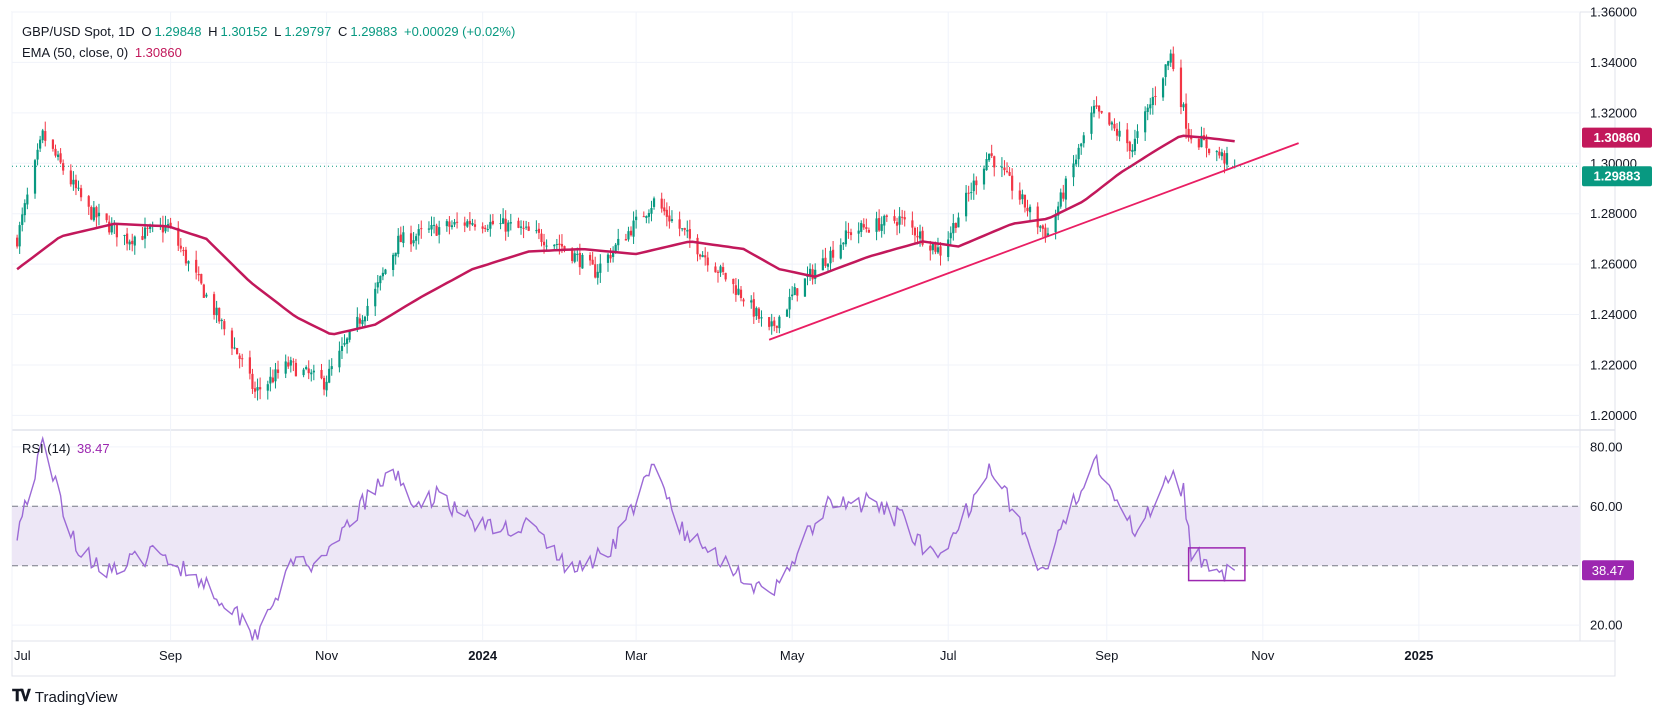 This screenshot has width=1675, height=718. What do you see at coordinates (46, 448) in the screenshot?
I see `rsi-legend-label: RSI (14)` at bounding box center [46, 448].